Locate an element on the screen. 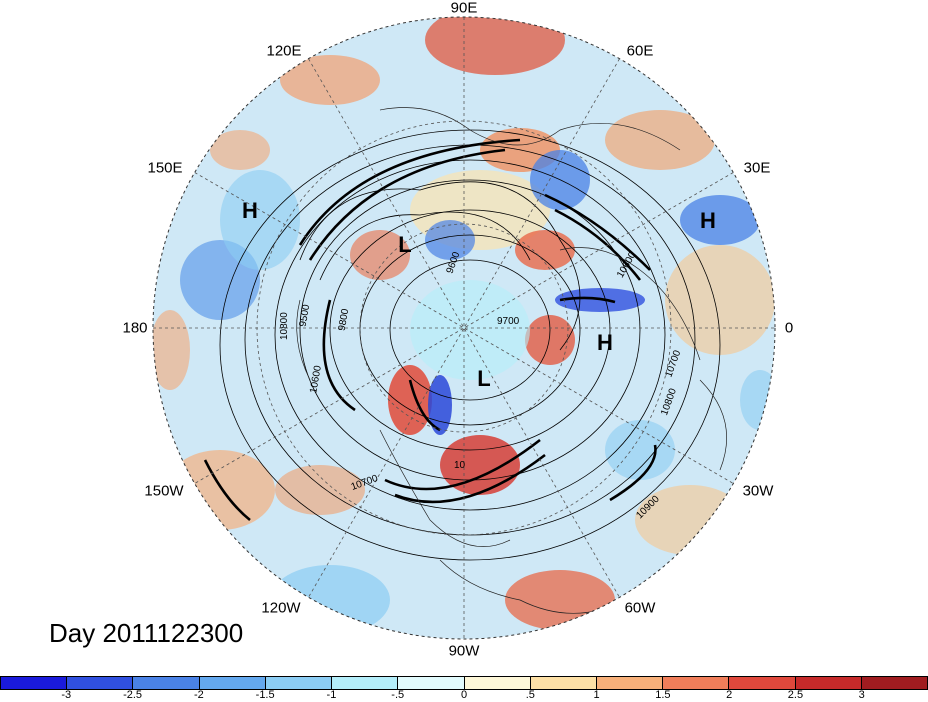  colorbar-tick-label: 1.5 is located at coordinates (663, 695).